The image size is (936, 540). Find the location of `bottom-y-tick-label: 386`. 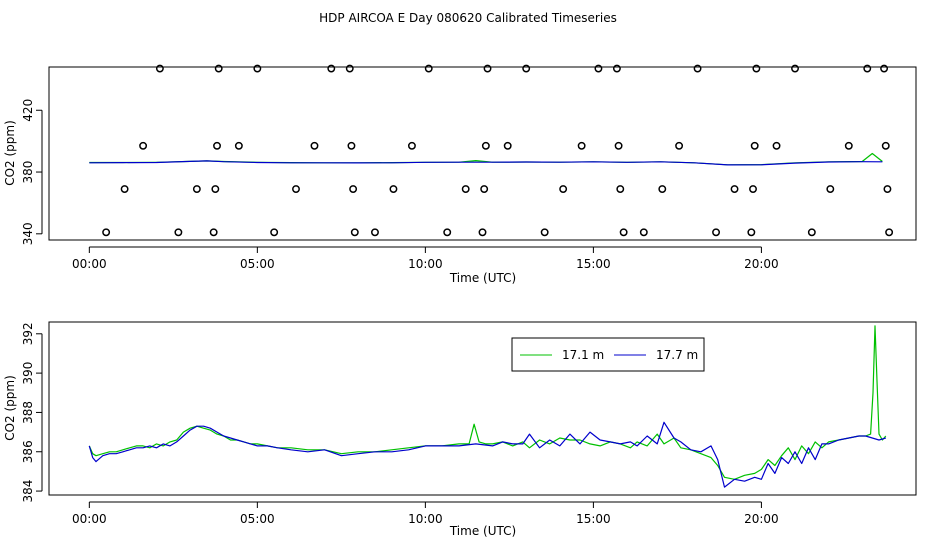

bottom-y-tick-label: 386 is located at coordinates (28, 451).